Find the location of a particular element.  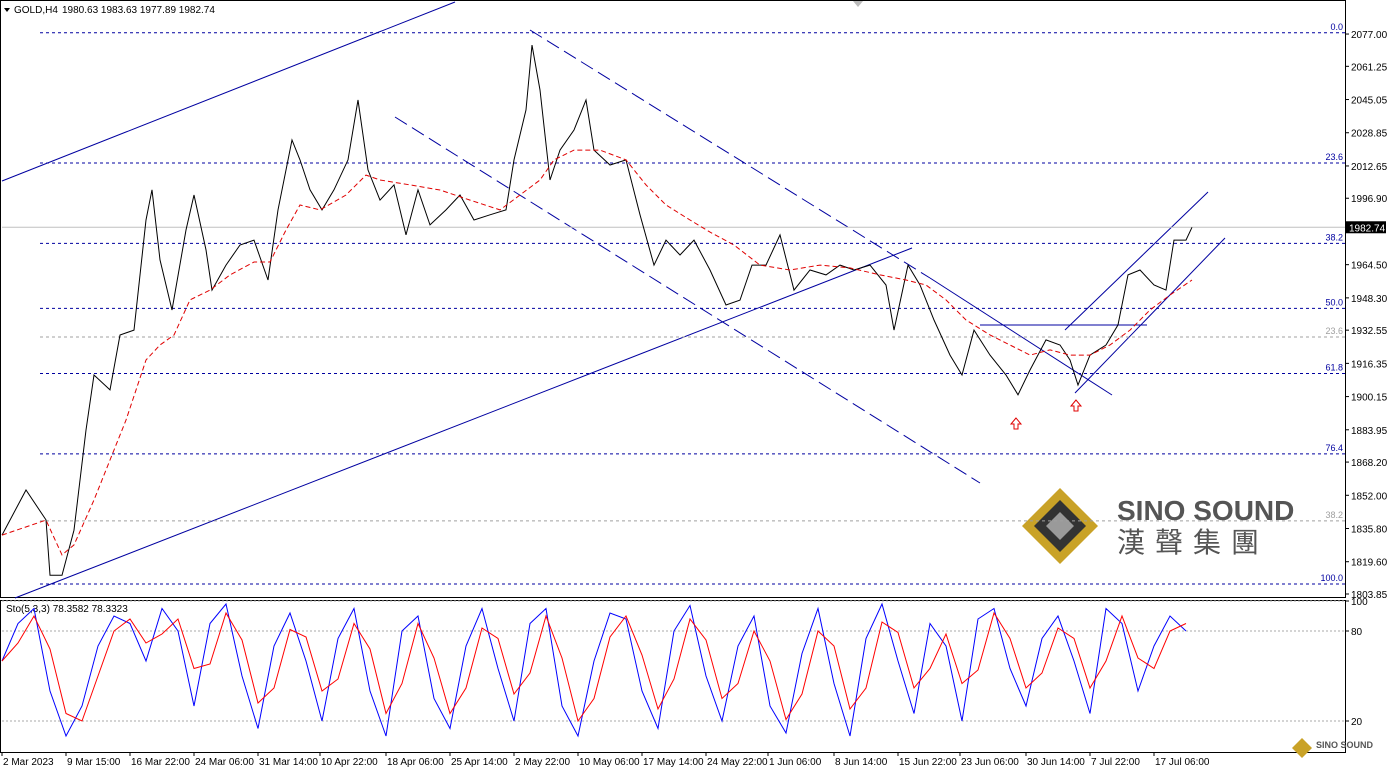

x-tick-label: 24 Mar 06:00 is located at coordinates (224, 762).